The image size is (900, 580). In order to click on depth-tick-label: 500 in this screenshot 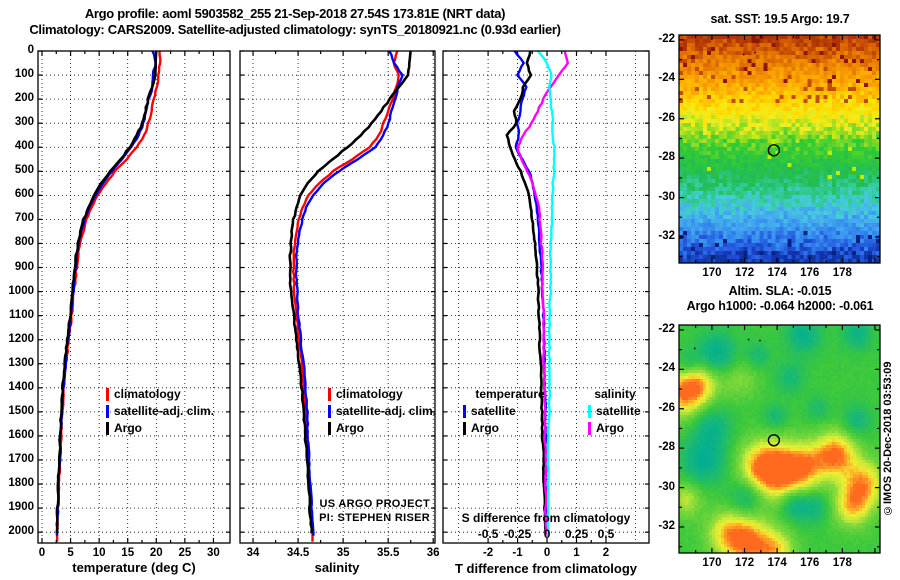, I will do `click(24, 170)`.